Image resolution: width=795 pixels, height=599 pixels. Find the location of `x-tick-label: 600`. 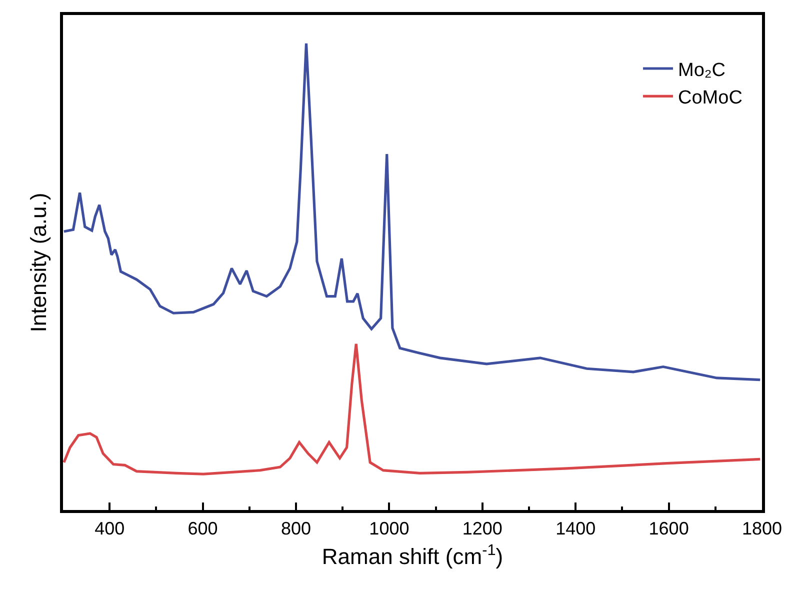

x-tick-label: 600 is located at coordinates (203, 528).